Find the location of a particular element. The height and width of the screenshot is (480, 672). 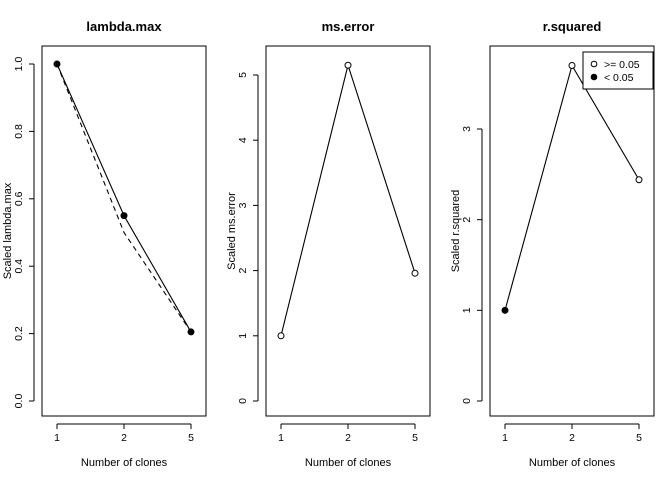

y-tick-label: 0.4 is located at coordinates (19, 266).